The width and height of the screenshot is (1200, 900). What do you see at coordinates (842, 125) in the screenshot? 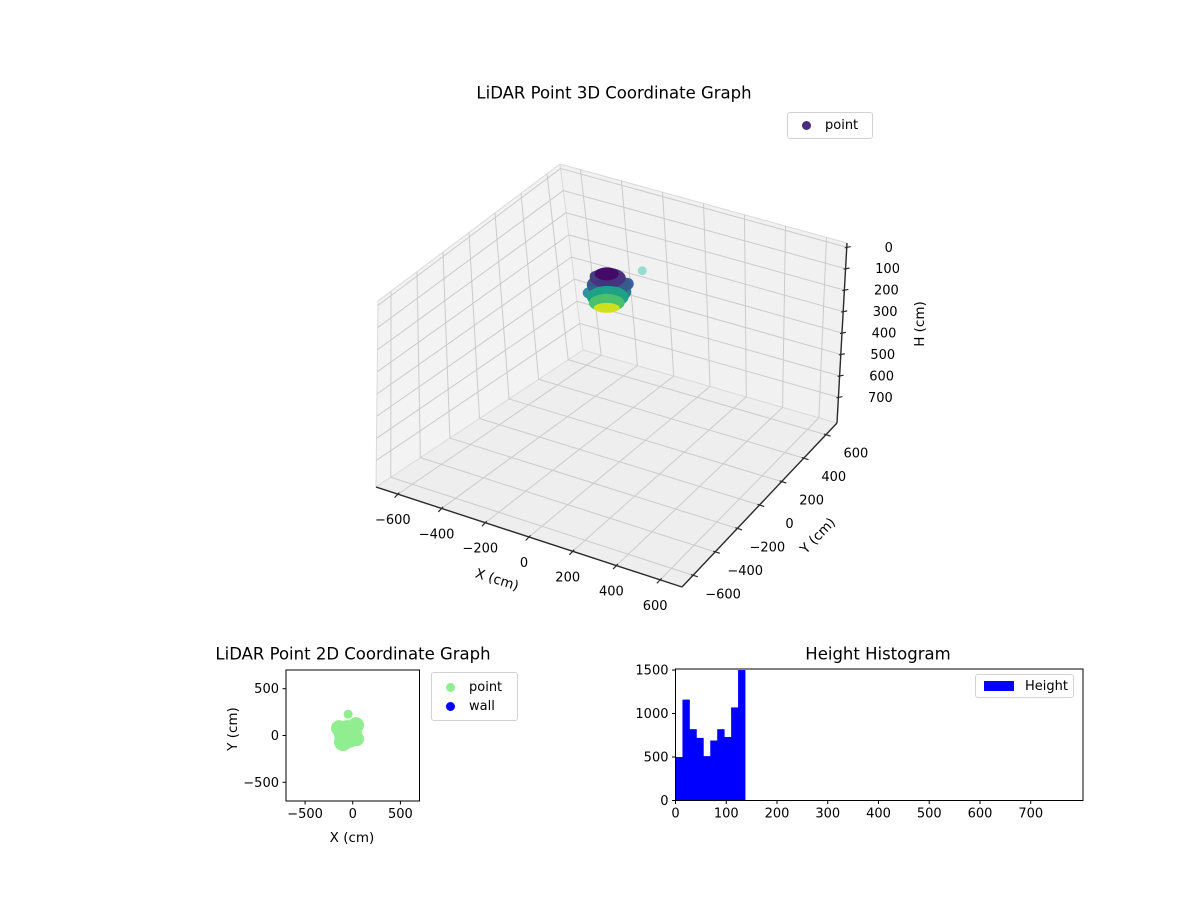
I see `plot3d-legend-label: point` at bounding box center [842, 125].